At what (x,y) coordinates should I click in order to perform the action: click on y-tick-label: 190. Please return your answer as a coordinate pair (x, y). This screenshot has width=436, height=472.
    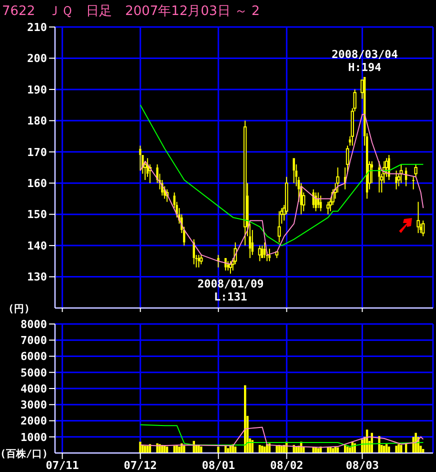
    Looking at the image, I should click on (37, 89).